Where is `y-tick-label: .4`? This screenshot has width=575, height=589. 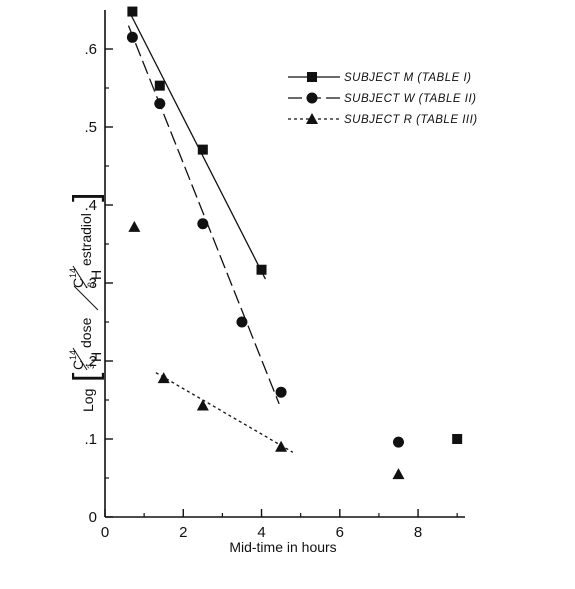 y-tick-label: .4 is located at coordinates (90, 205).